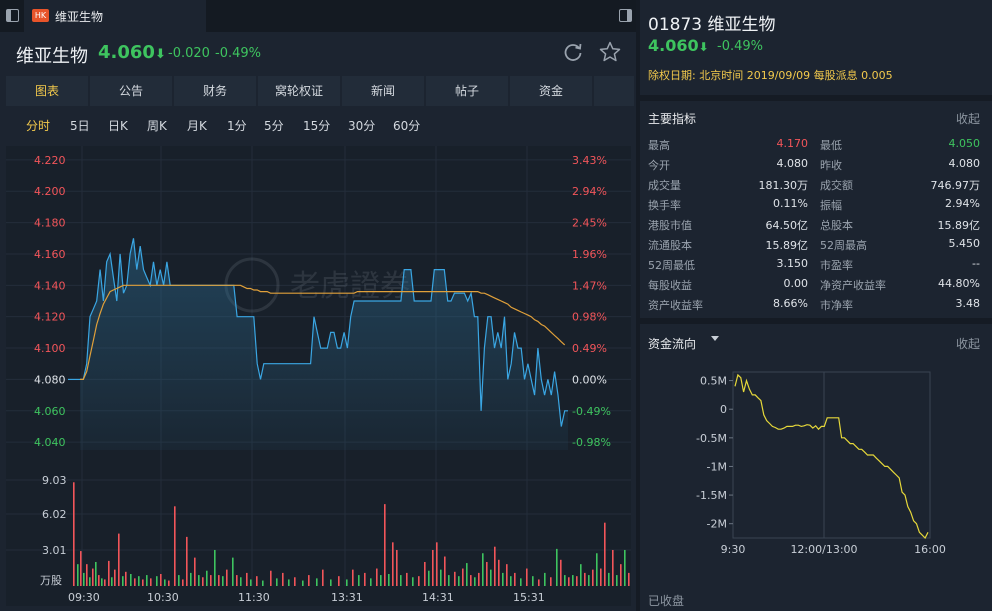  I want to click on indicator-value: 4.170, so click(792, 143).